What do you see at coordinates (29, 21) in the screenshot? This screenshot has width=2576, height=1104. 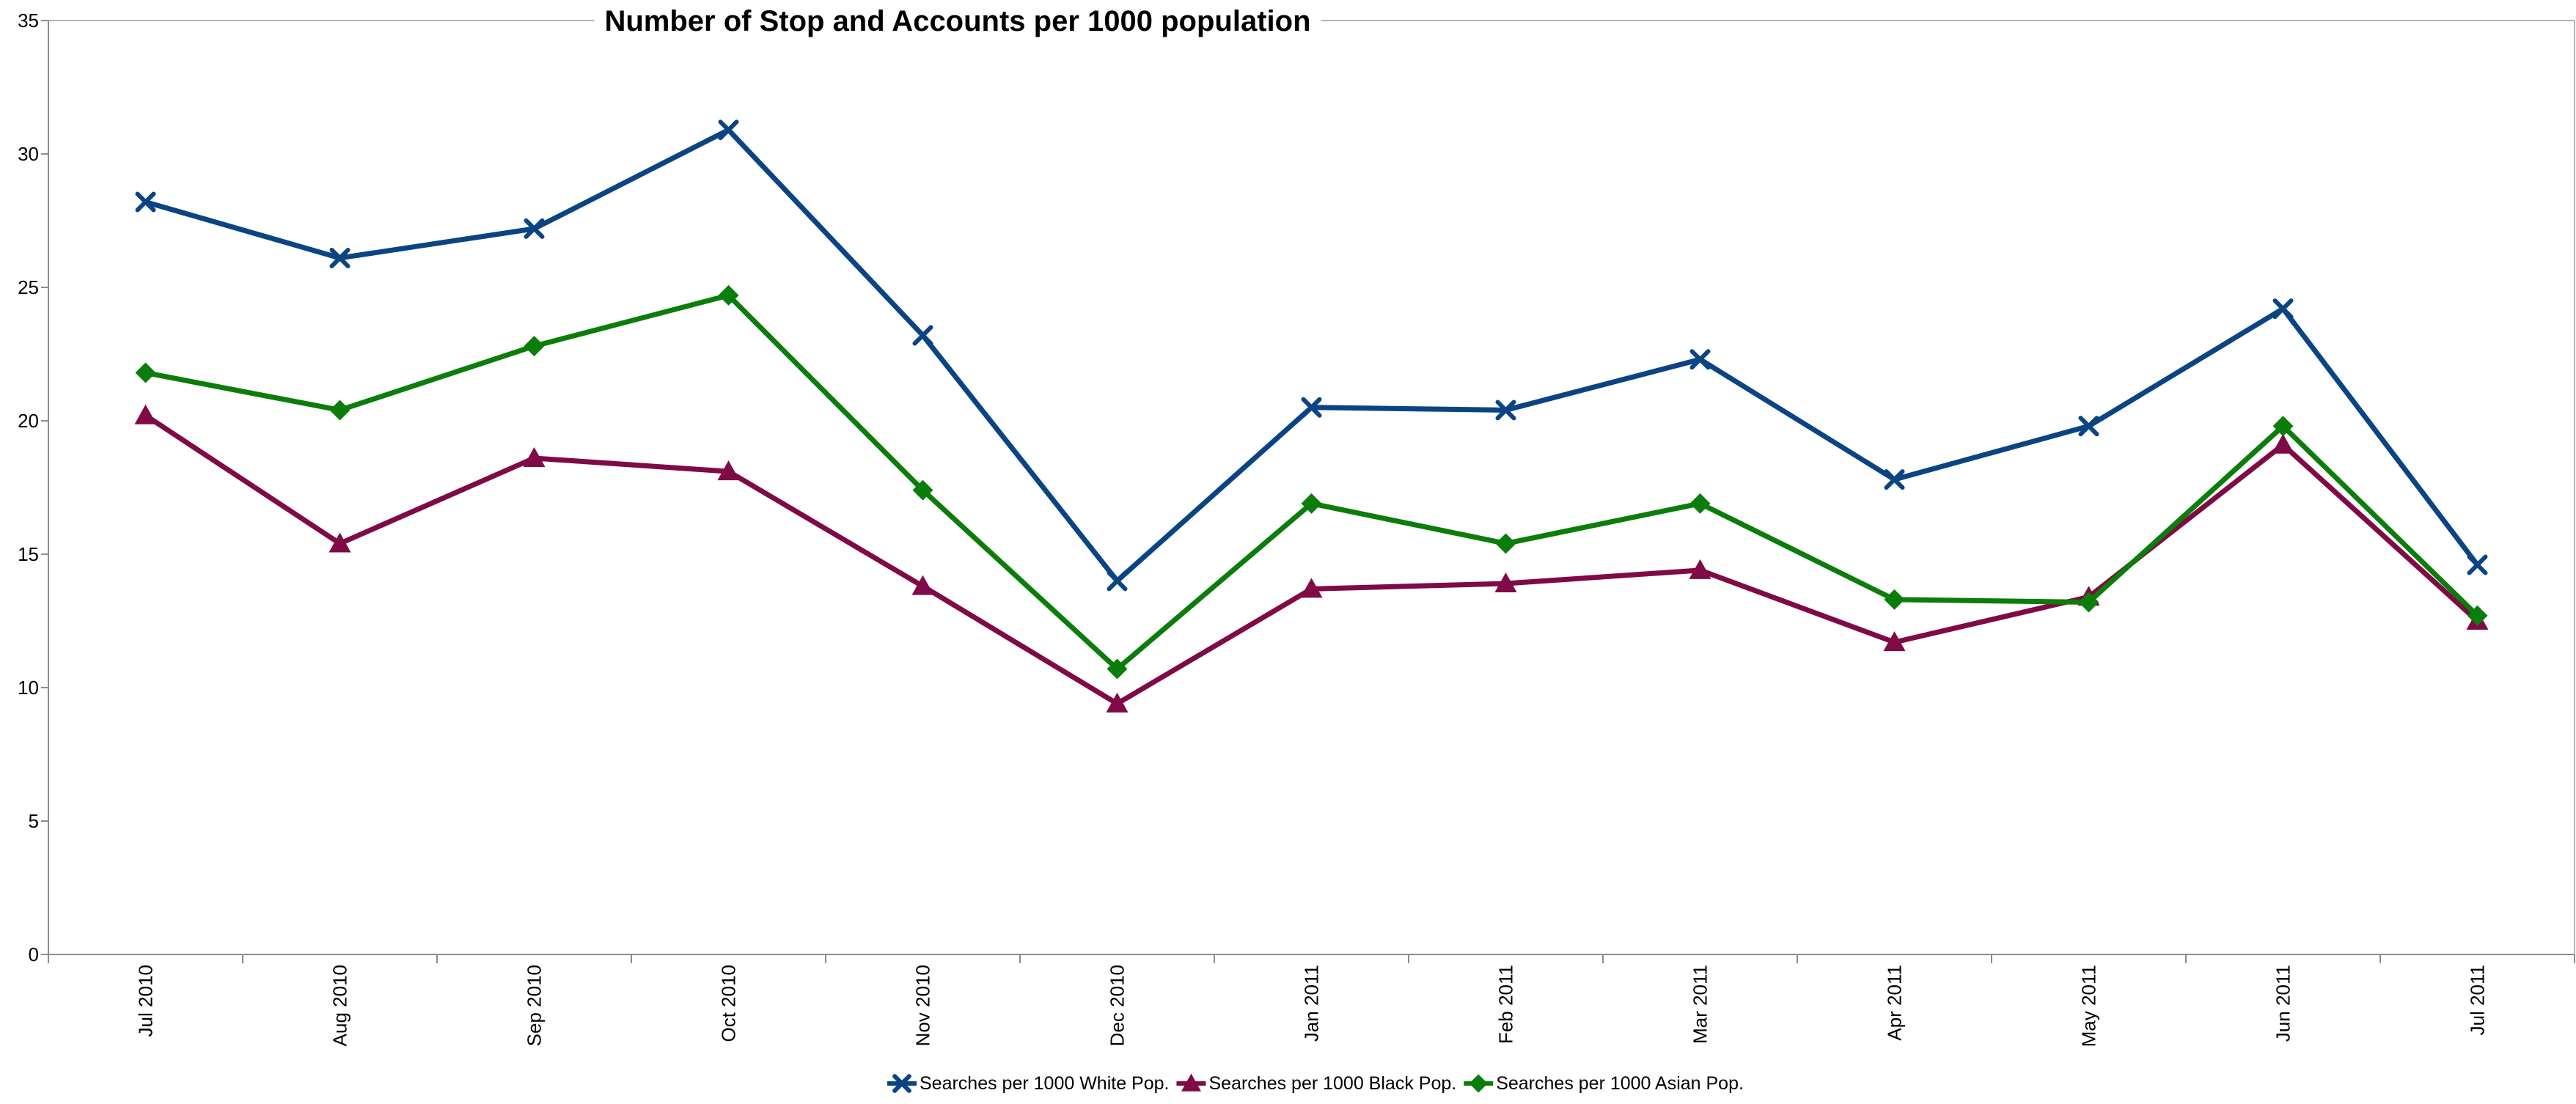 I see `y-tick-label: 35` at bounding box center [29, 21].